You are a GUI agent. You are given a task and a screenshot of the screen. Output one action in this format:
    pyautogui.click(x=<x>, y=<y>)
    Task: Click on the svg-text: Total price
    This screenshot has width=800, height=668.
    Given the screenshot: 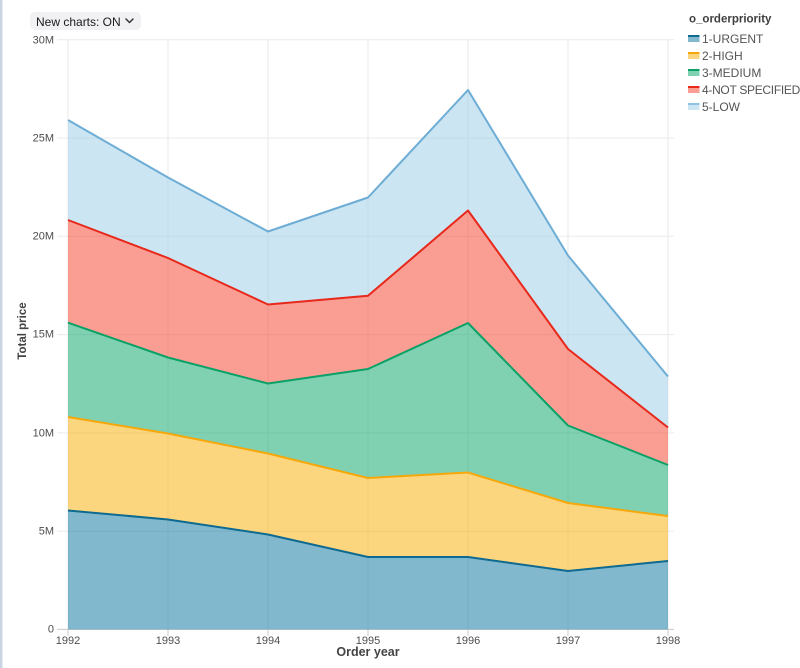 What is the action you would take?
    pyautogui.click(x=23, y=330)
    